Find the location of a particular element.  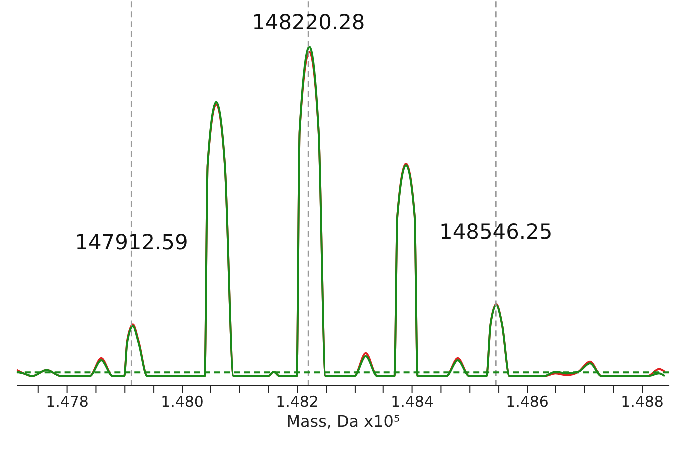

x-tick-label: 1.480 is located at coordinates (182, 401).